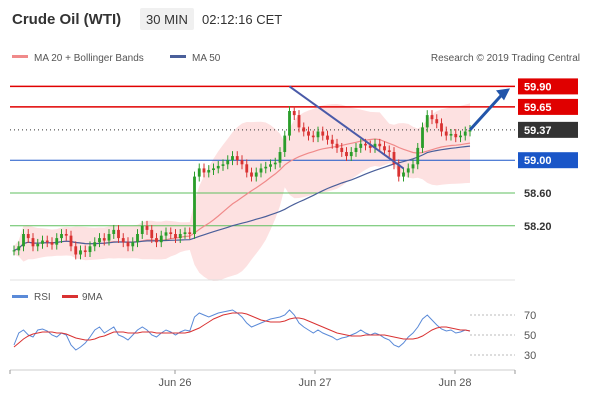 This screenshot has width=590, height=400. What do you see at coordinates (503, 94) in the screenshot?
I see `forecast-arrow-head` at bounding box center [503, 94].